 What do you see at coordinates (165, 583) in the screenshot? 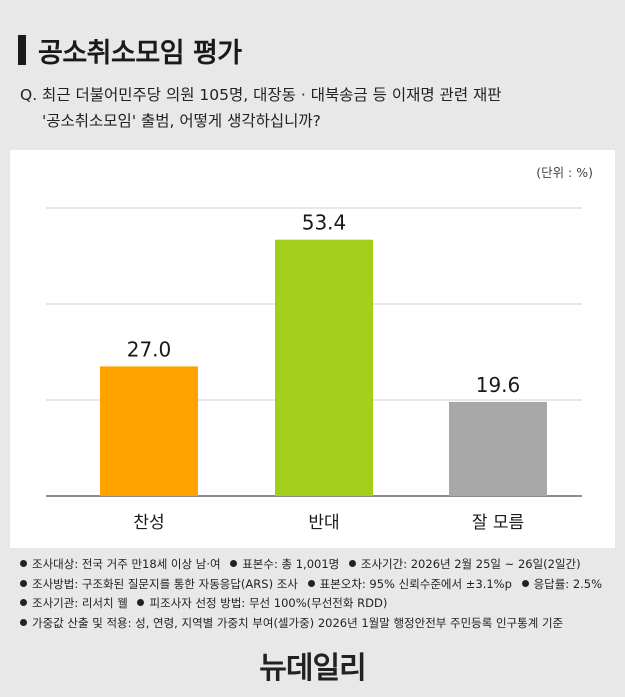
I see `footer-item: 조사방법: 구조화된 질문지를 통한 자동응답(ARS) 조사` at bounding box center [165, 583].